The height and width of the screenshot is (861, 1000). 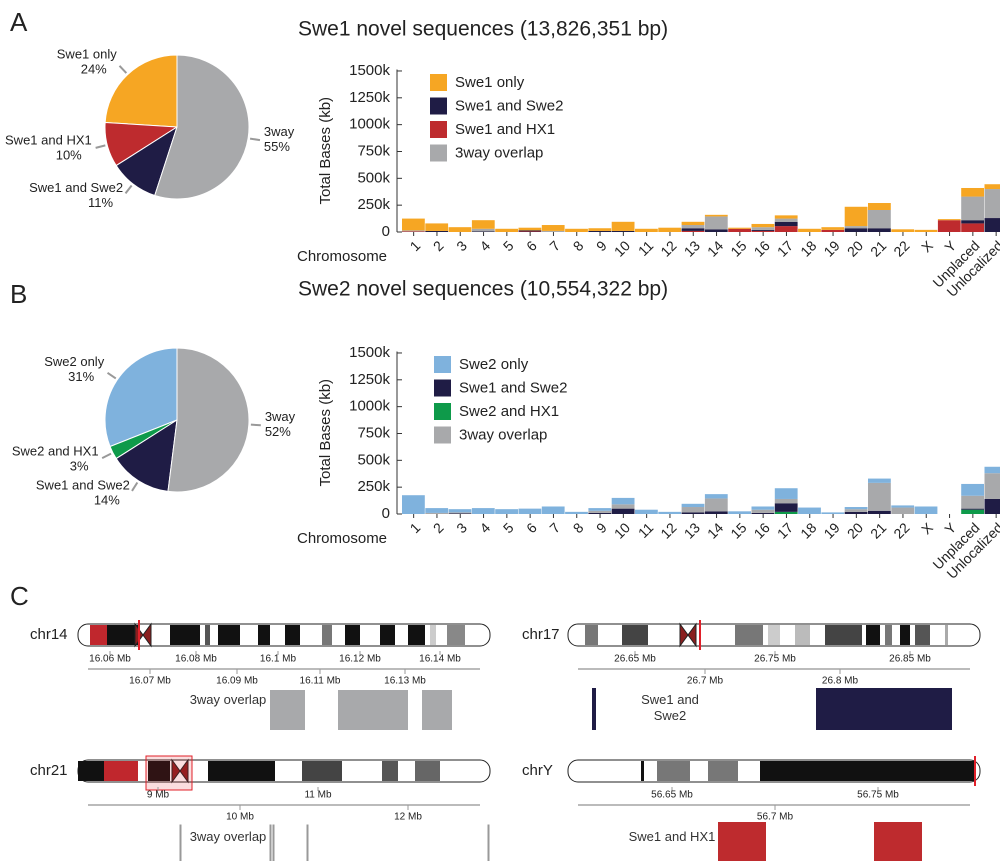 I want to click on x-tick-label: 8, so click(x=578, y=245).